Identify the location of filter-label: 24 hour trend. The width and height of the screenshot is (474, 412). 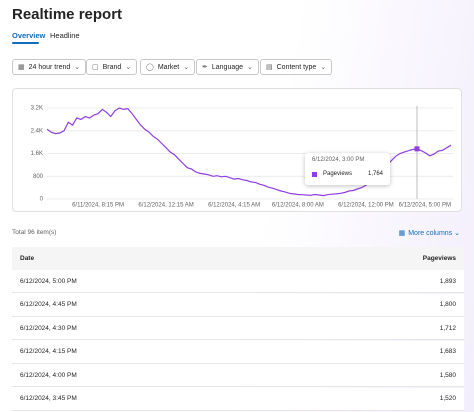
(49, 67).